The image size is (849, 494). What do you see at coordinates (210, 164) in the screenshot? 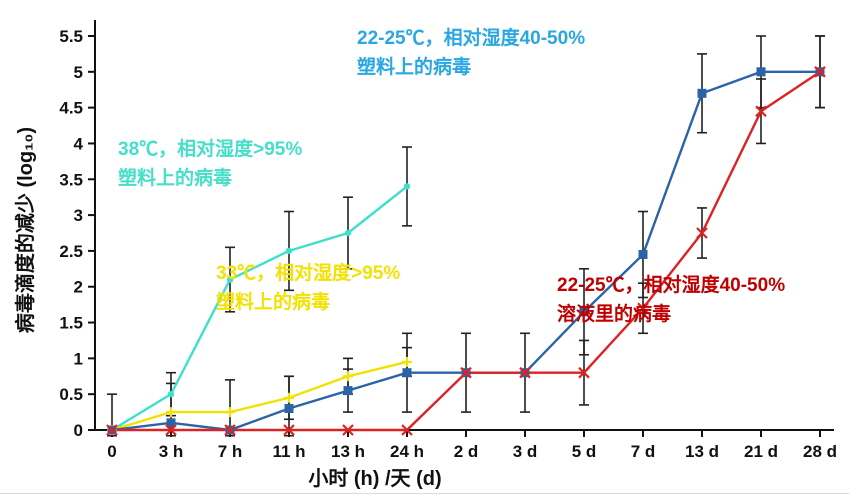
I see `annotation-38c-plastic: 38℃，相对湿度>95% 塑料上的病毒` at bounding box center [210, 164].